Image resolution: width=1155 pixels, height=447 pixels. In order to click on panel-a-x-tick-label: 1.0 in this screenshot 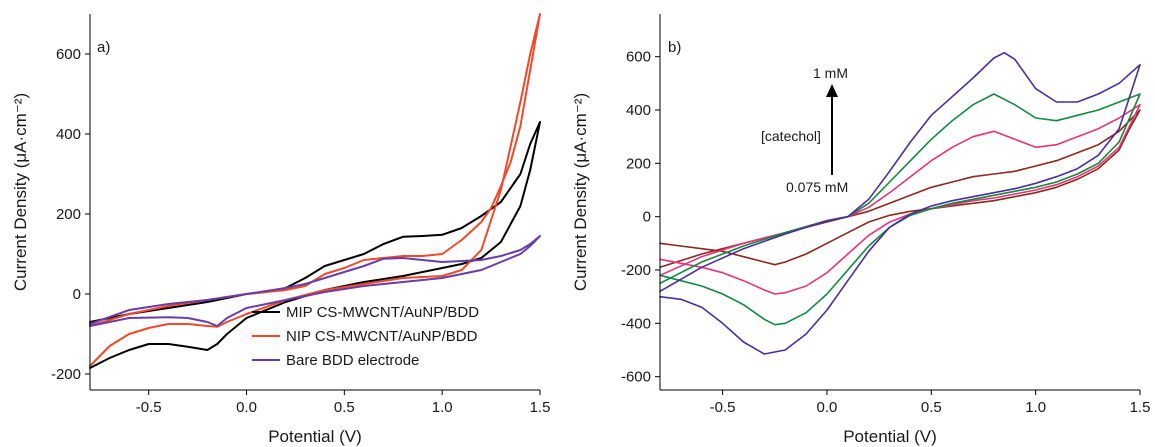, I will do `click(442, 407)`.